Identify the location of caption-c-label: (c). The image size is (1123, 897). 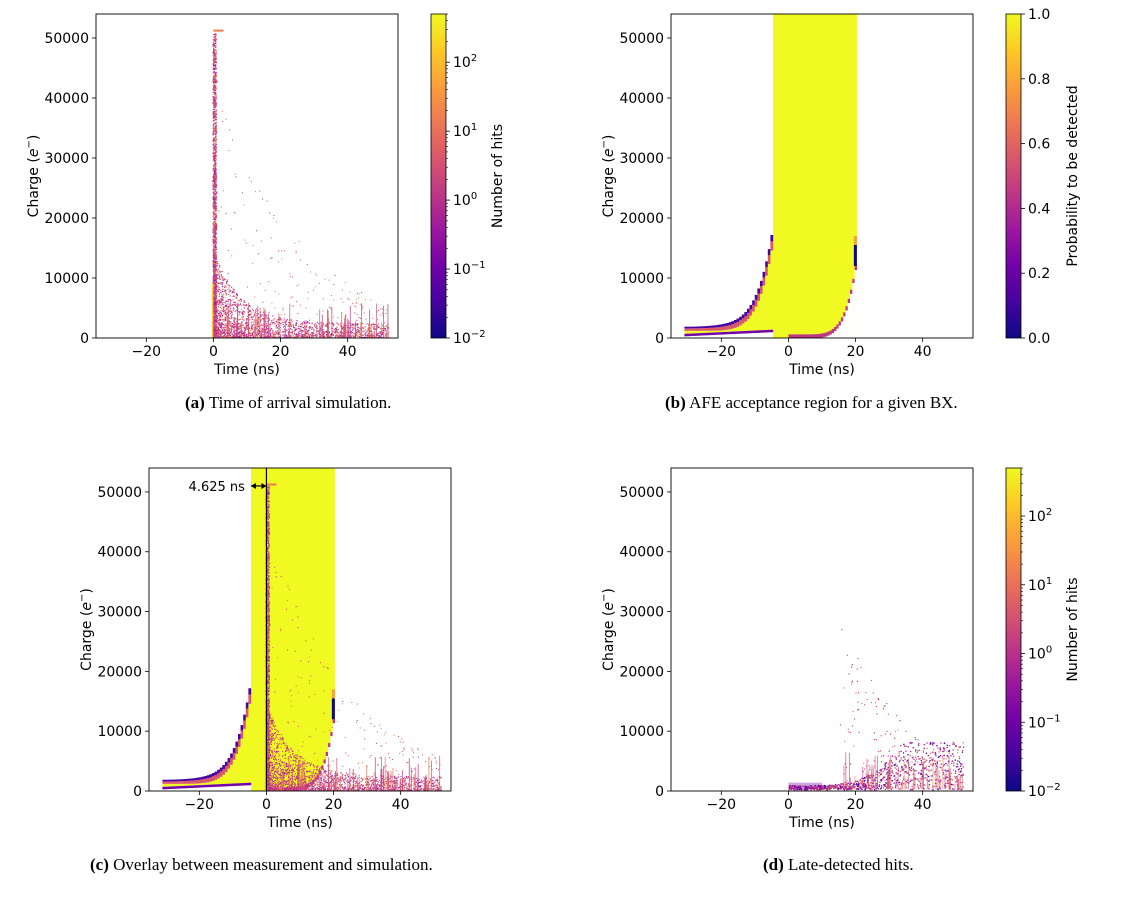
(99, 864).